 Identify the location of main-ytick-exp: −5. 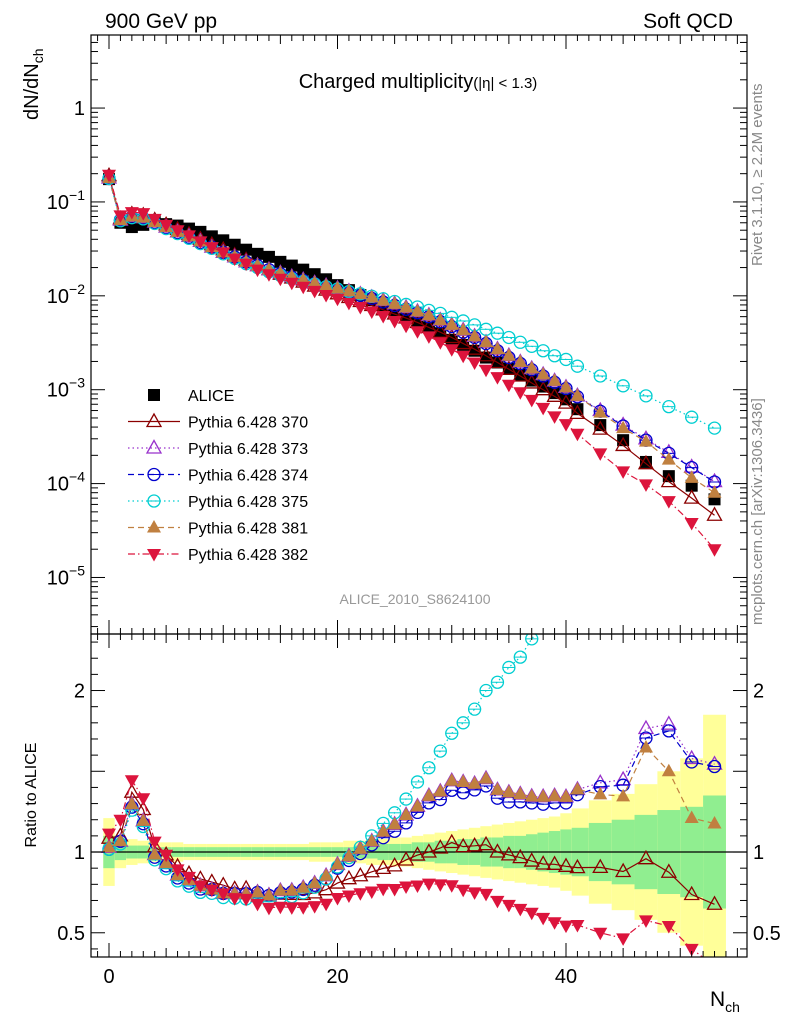
(77, 570).